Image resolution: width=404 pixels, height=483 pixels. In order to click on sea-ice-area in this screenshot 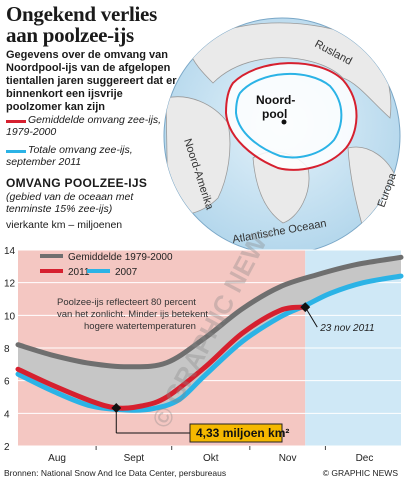, I will do `click(291, 116)`.